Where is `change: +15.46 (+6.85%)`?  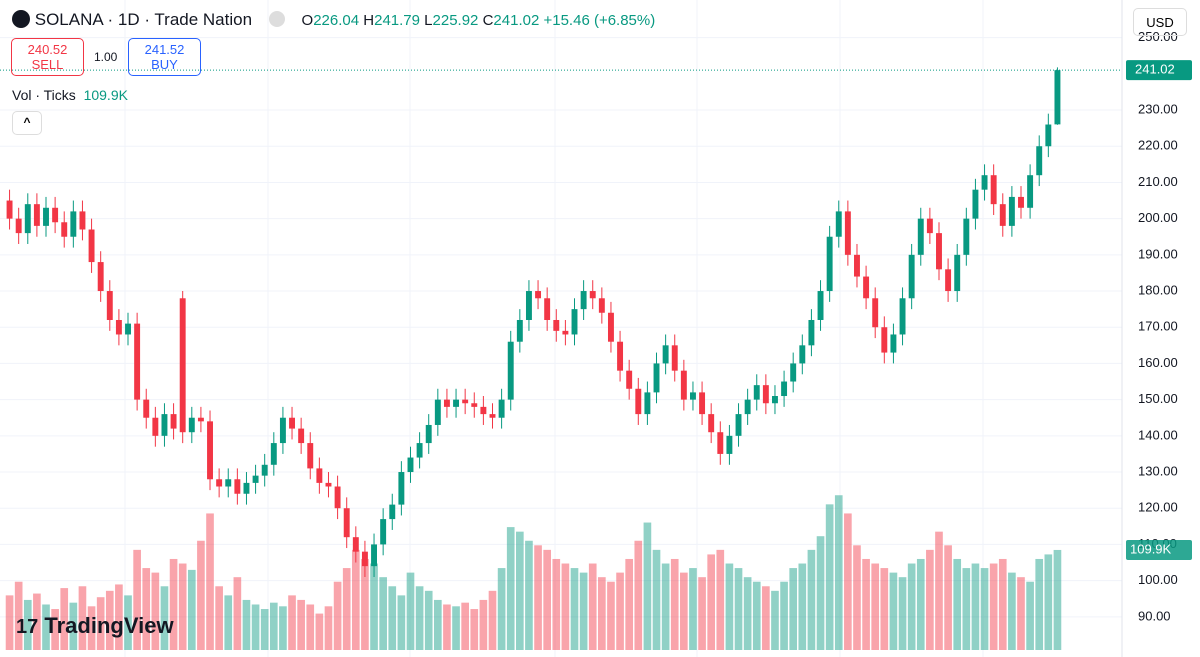
change: +15.46 (+6.85%) is located at coordinates (599, 20).